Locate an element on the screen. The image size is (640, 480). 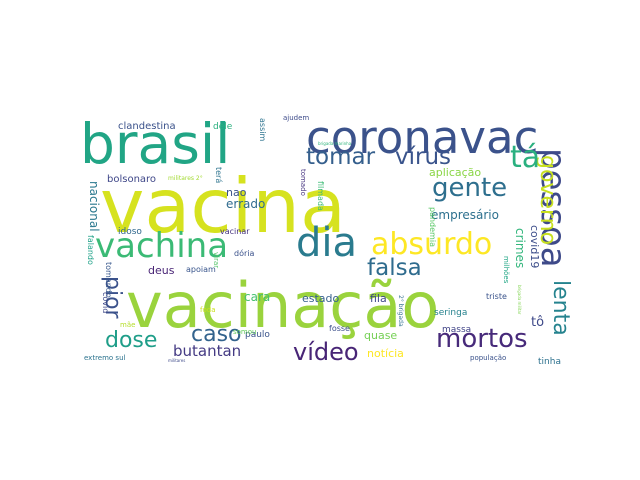
word: triste is located at coordinates (496, 296).